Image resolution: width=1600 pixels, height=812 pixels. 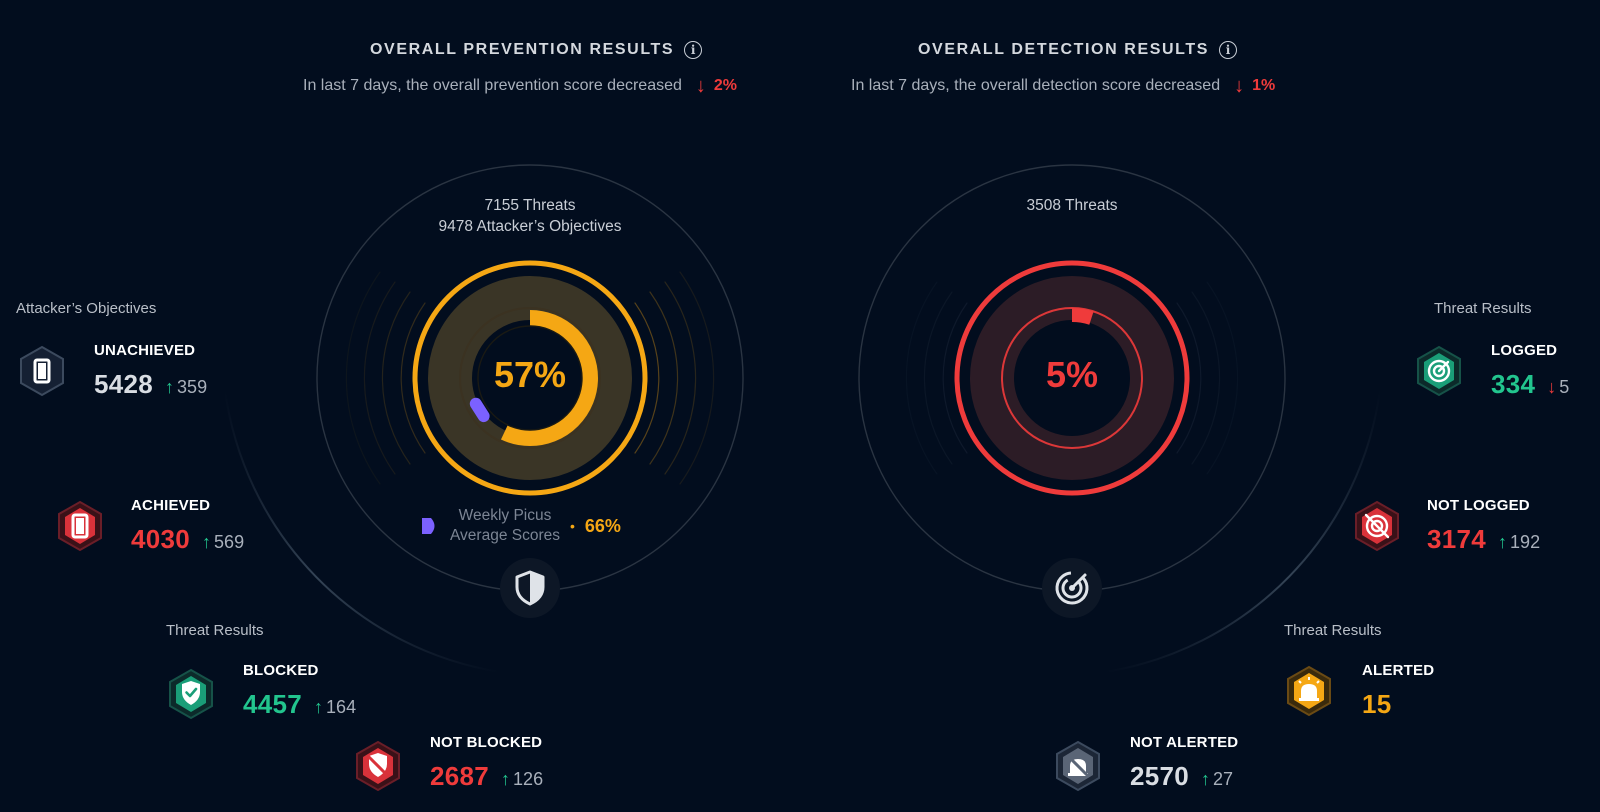 What do you see at coordinates (86, 308) in the screenshot?
I see `objectives-group-label: Attacker’s Objectives` at bounding box center [86, 308].